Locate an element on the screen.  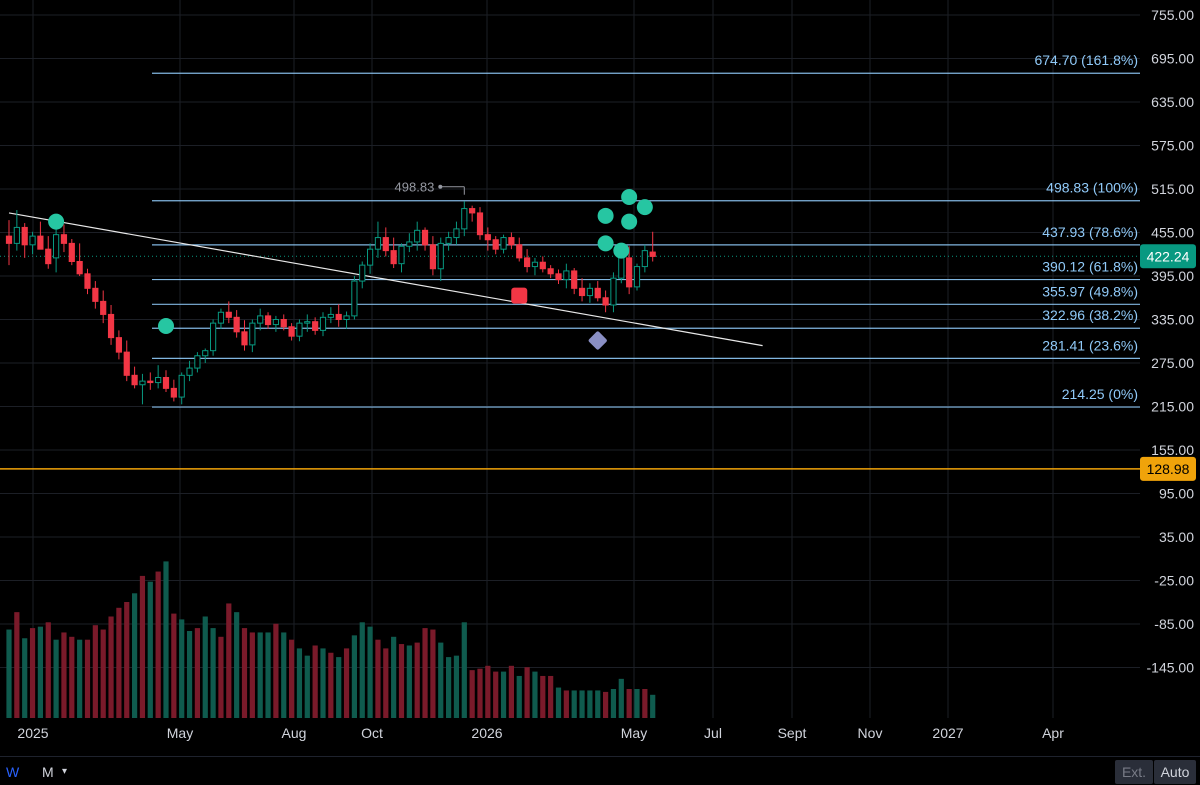
interval-dropdown-icon: ▾ is located at coordinates (65, 771).